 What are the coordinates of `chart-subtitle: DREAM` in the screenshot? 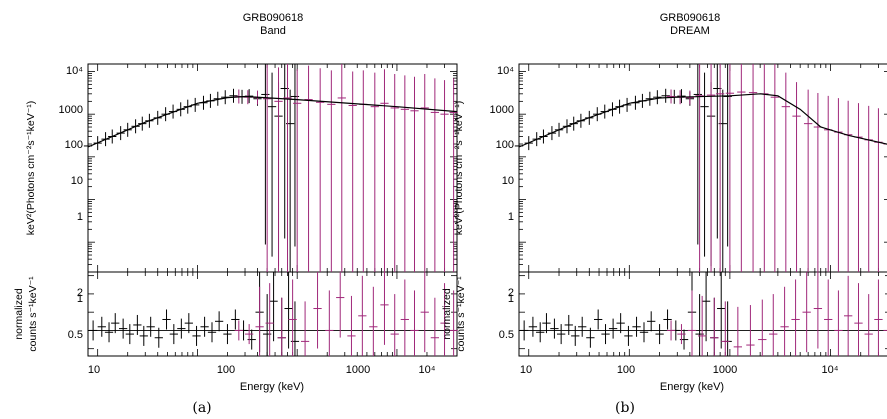 It's located at (690, 31).